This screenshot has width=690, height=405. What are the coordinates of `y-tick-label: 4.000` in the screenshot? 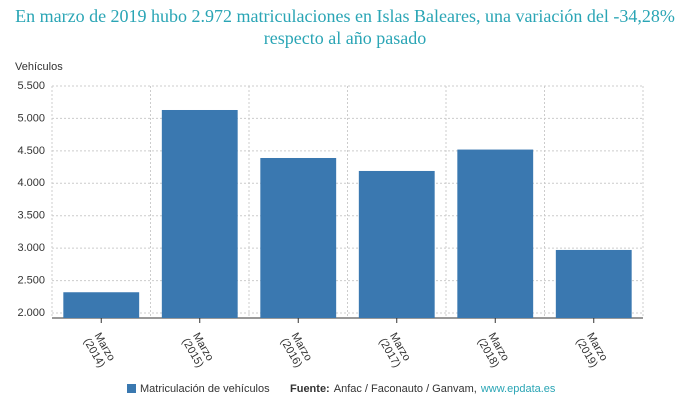 It's located at (31, 183).